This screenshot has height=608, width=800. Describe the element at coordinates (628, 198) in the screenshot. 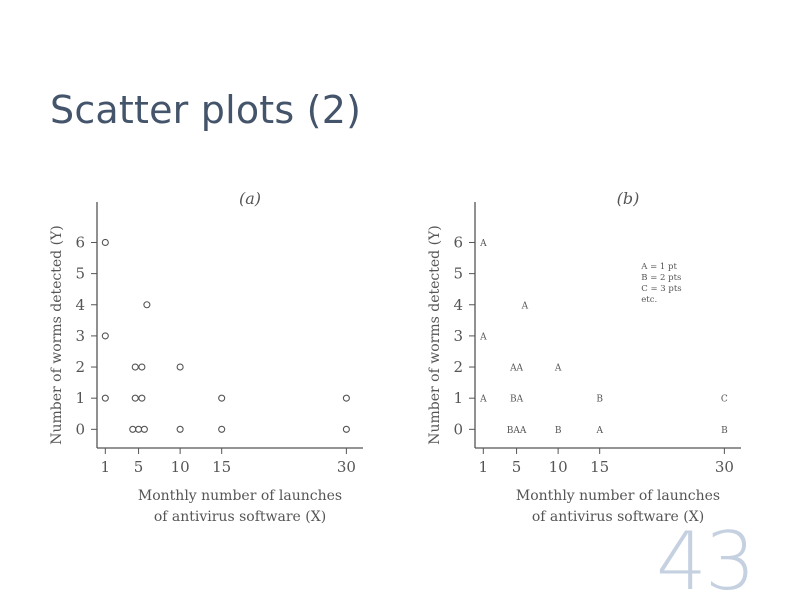

I see `chart-title: (b)` at that location.